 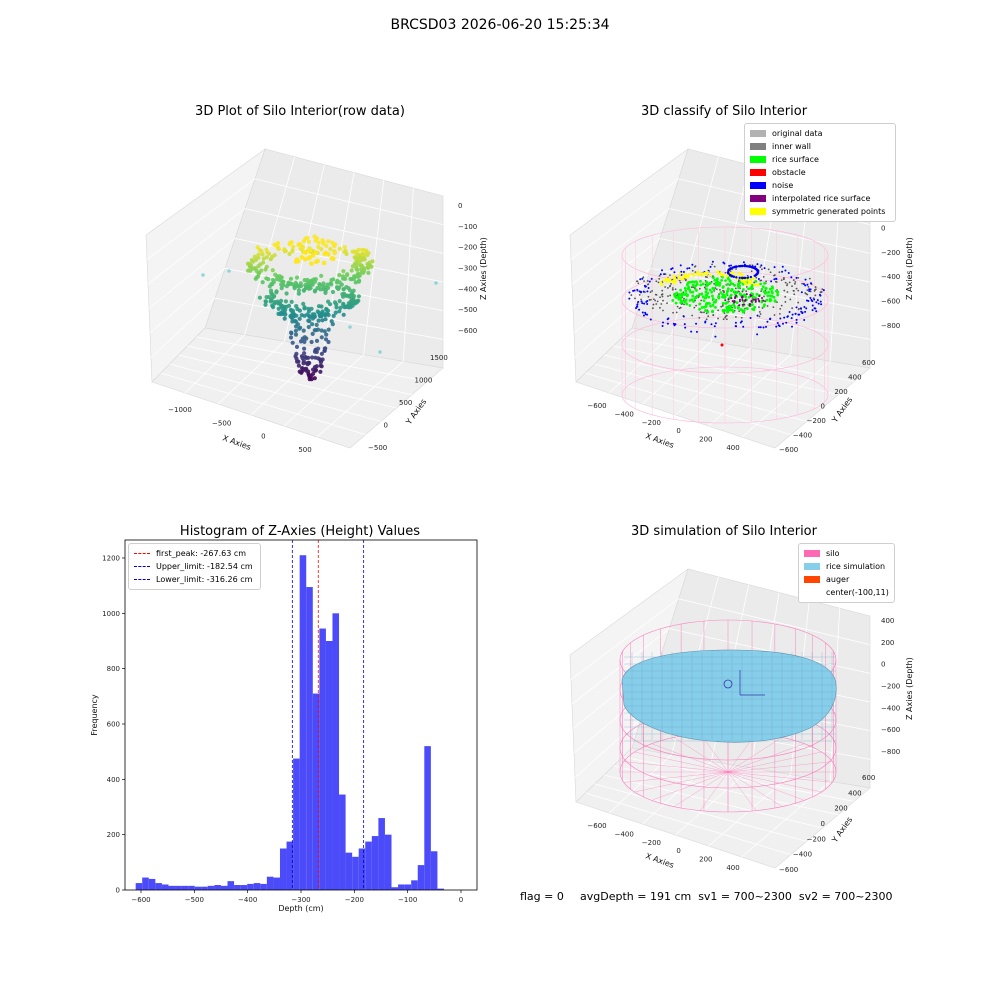 What do you see at coordinates (439, 358) in the screenshot?
I see `panel1-y-tick: 1500` at bounding box center [439, 358].